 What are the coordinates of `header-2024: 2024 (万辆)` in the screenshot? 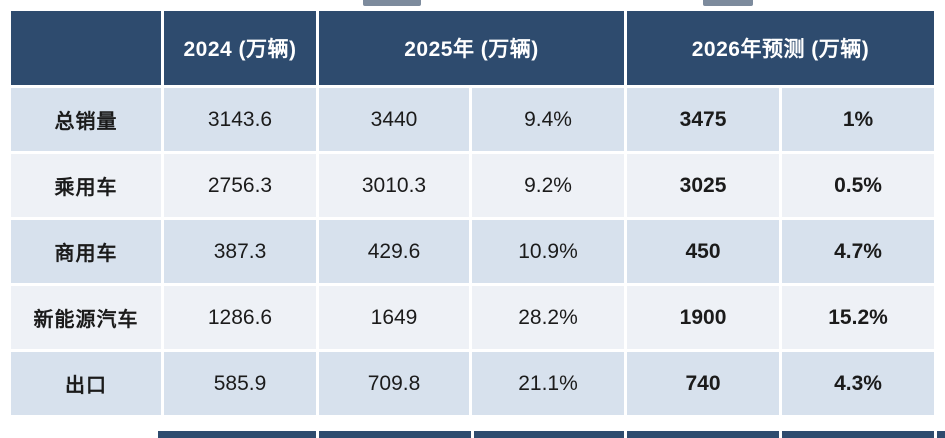 It's located at (240, 48).